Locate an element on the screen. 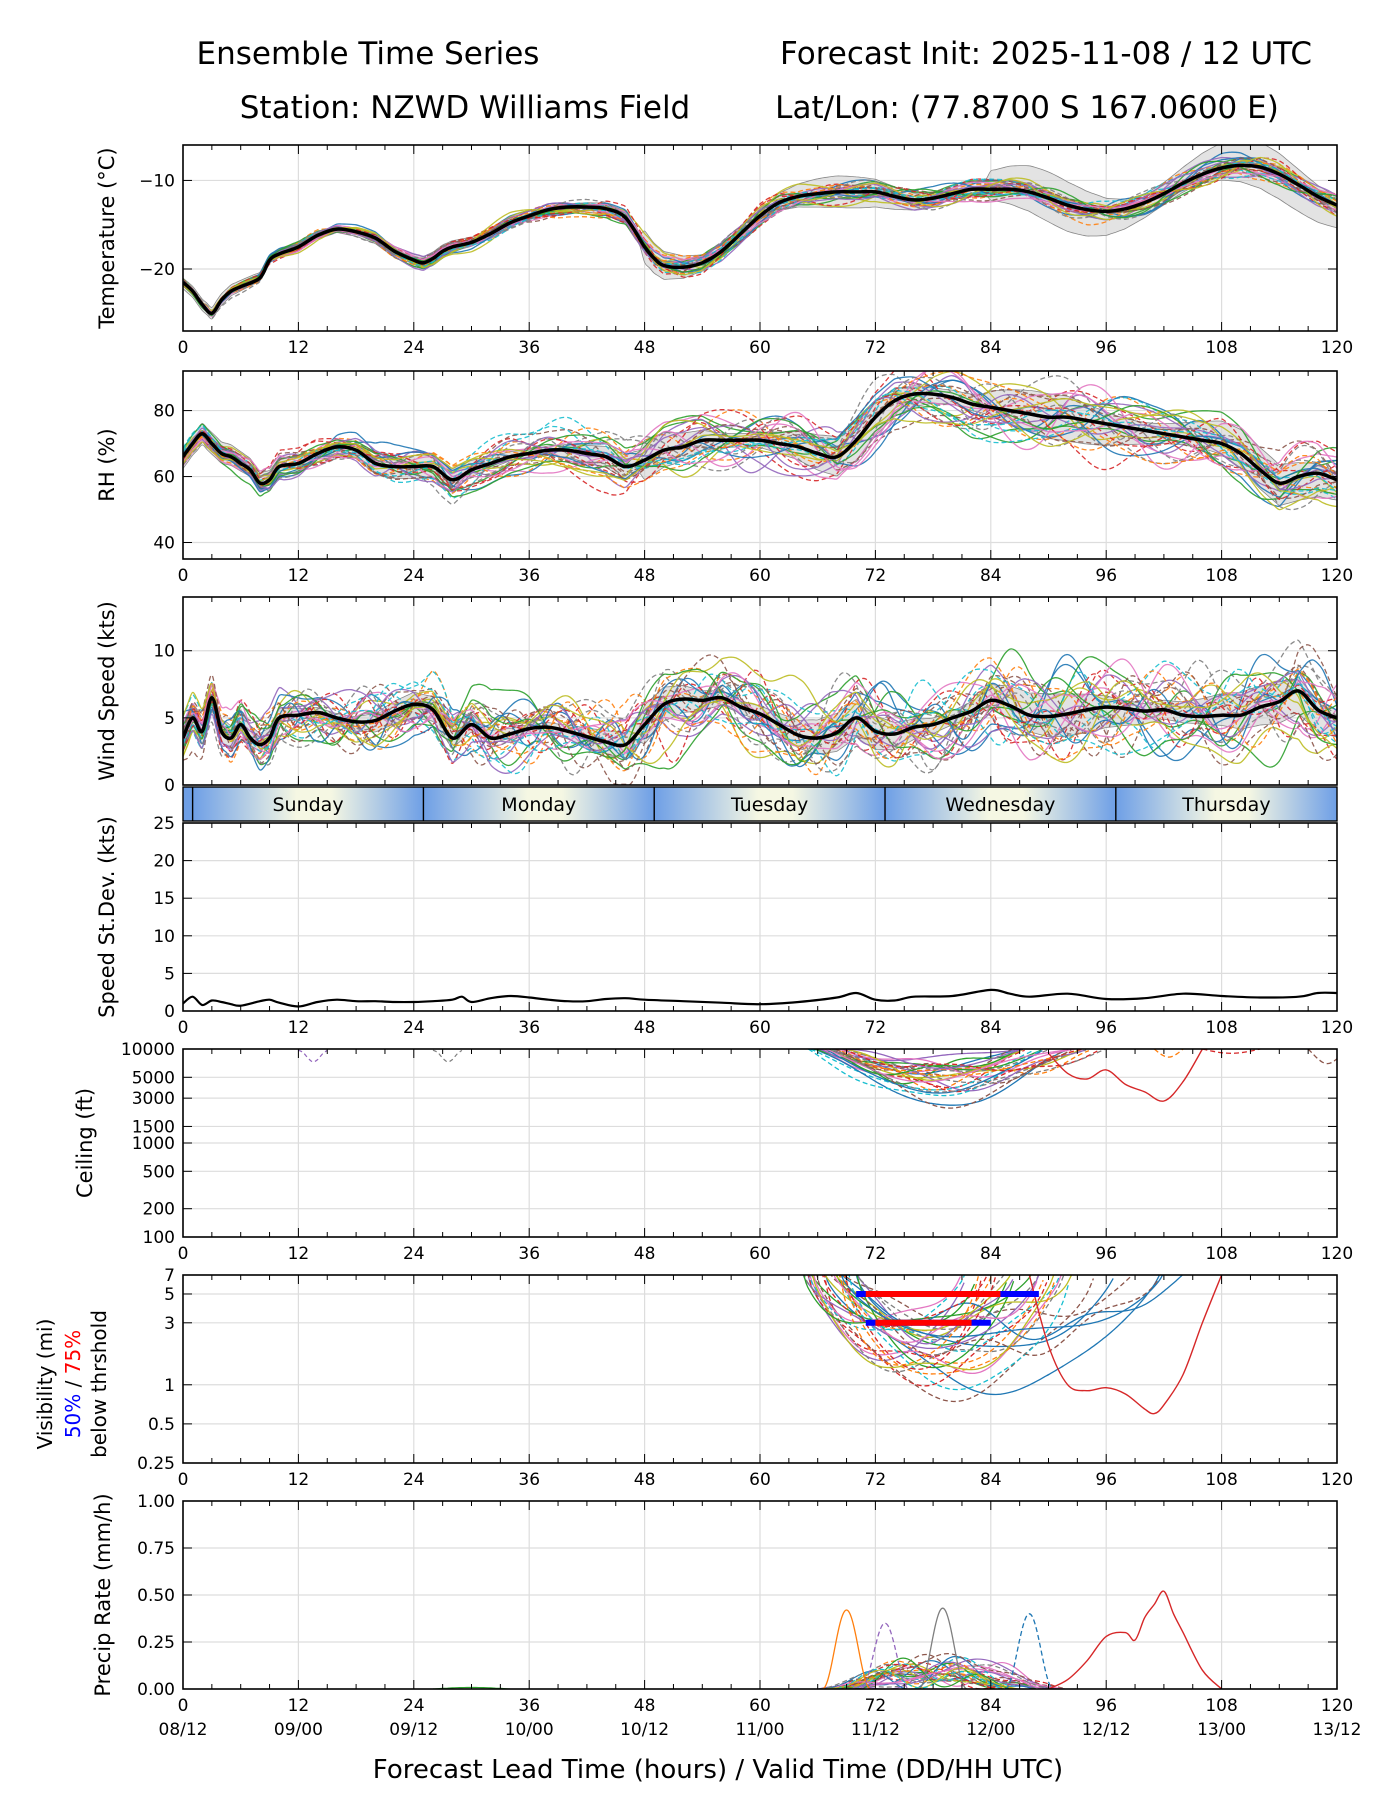  precip-xtick-label: 12 is located at coordinates (299, 1706).